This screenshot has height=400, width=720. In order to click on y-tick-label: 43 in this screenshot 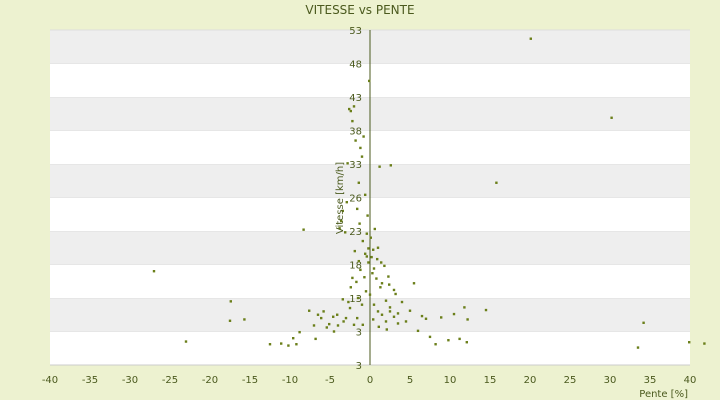, I will do `click(355, 98)`.